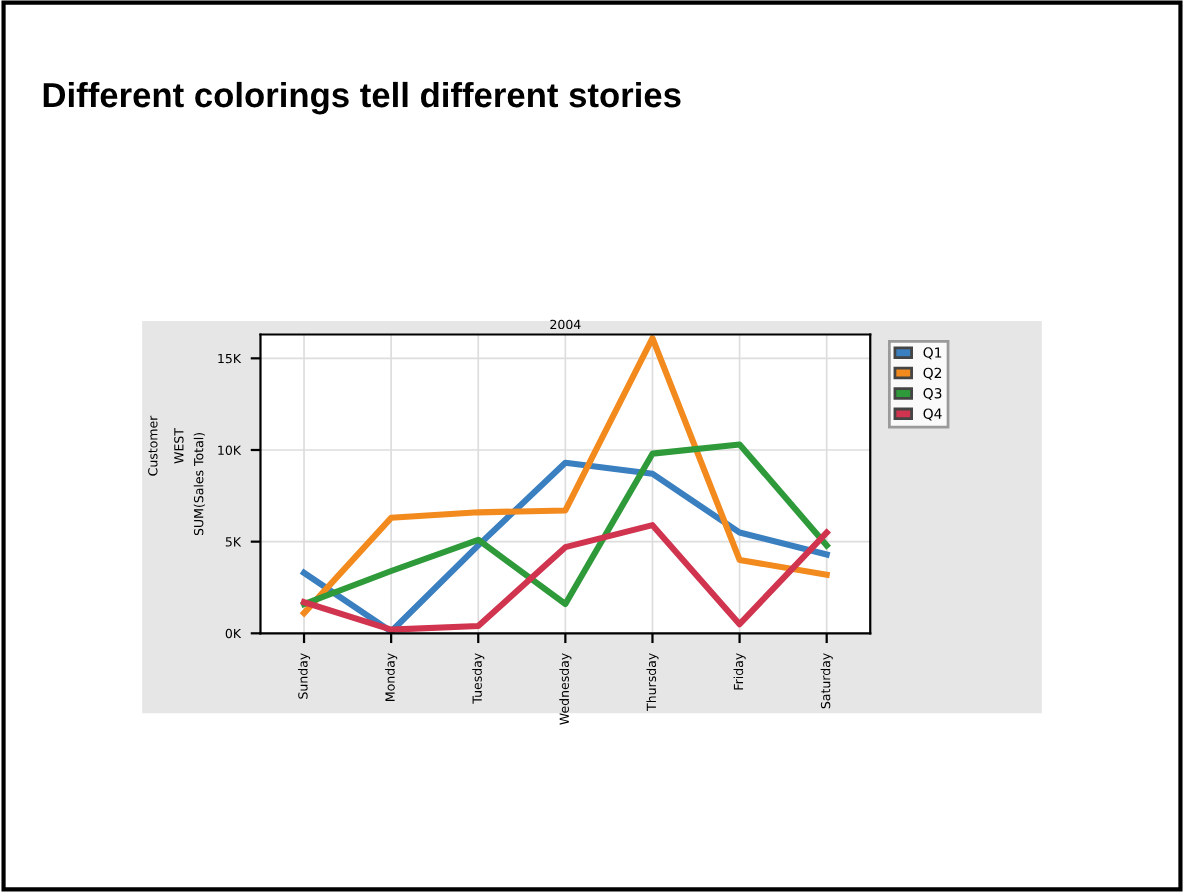  I want to click on chart-title: Different colorings tell different stories, so click(362, 98).